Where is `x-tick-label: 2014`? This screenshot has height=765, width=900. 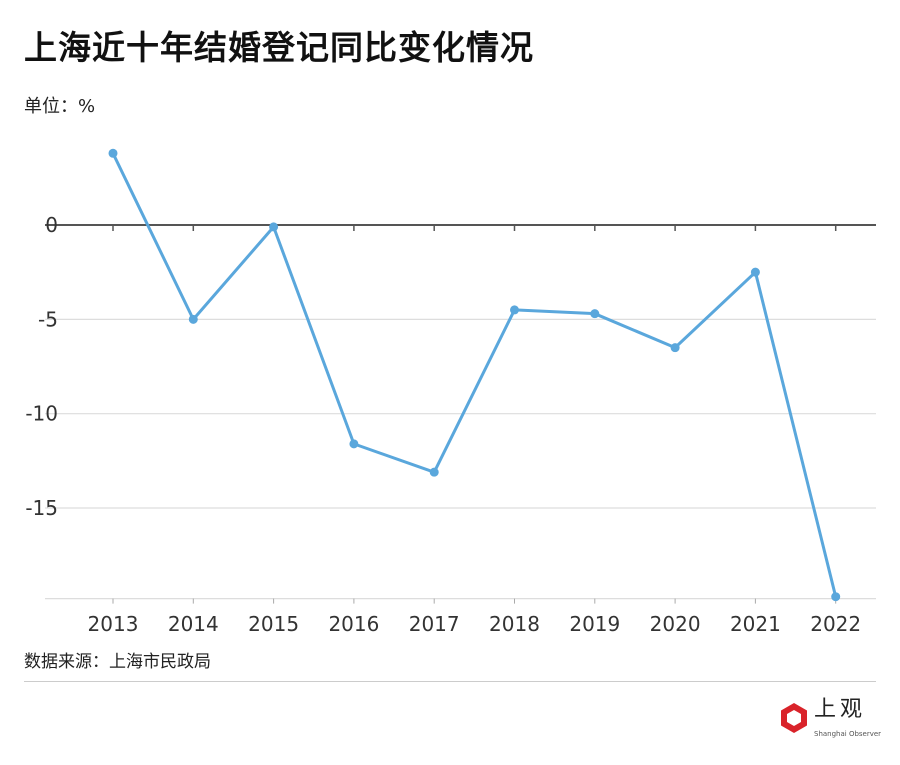 x-tick-label: 2014 is located at coordinates (193, 624).